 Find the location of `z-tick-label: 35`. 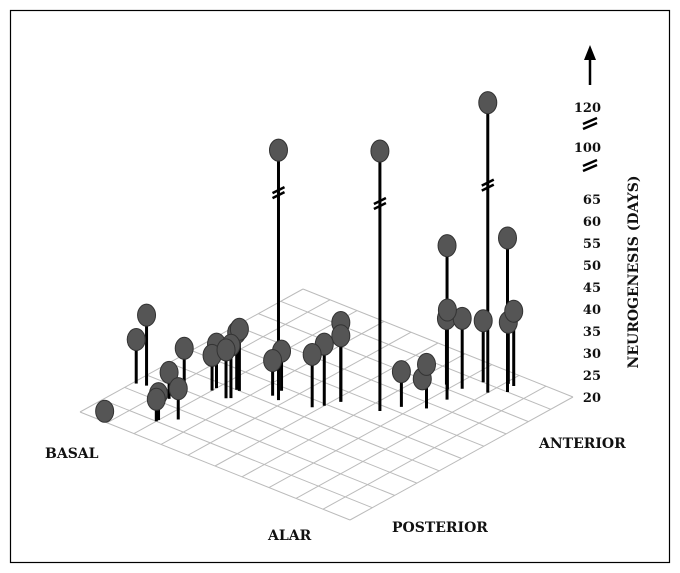

z-tick-label: 35 is located at coordinates (592, 332).